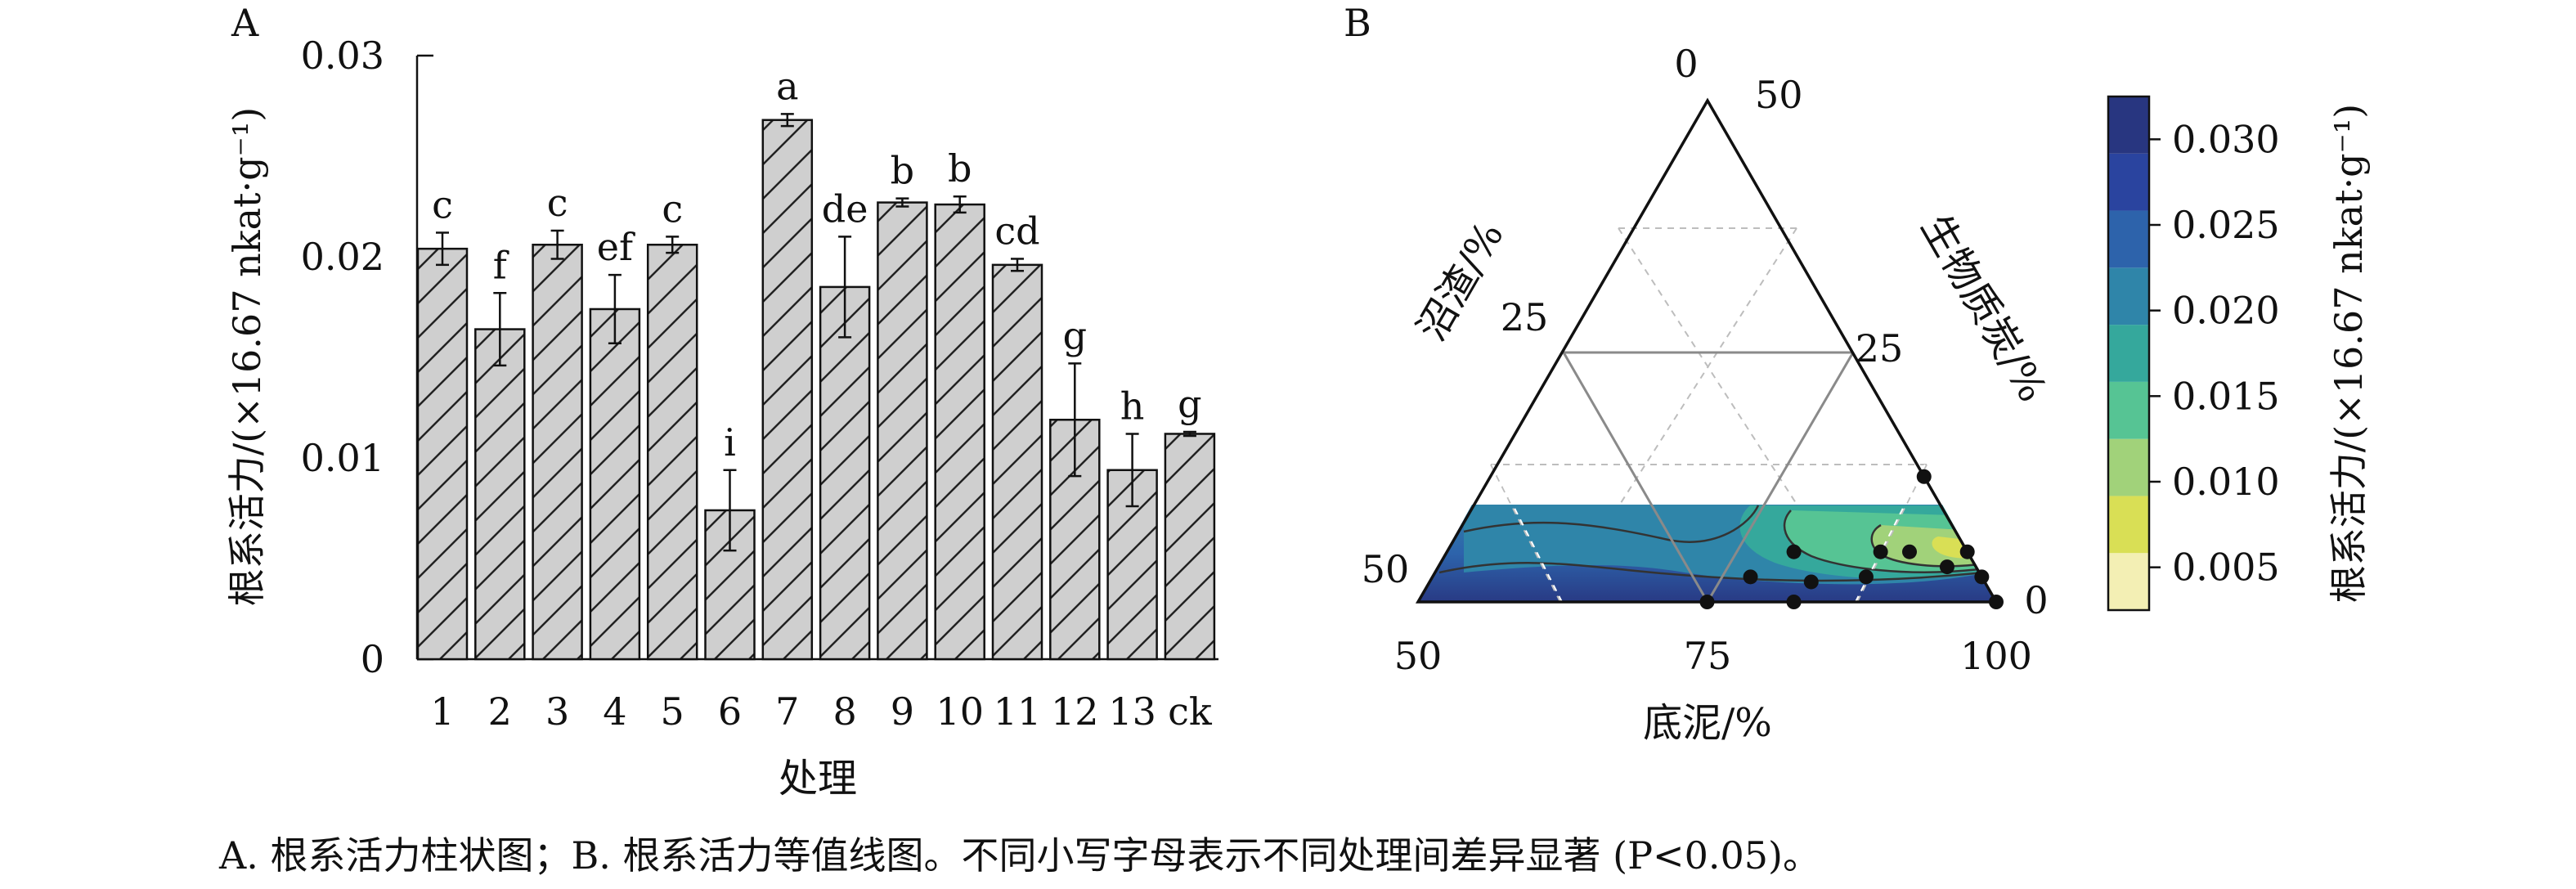  I want to click on colorbar-title: 根系活力/(×16.67 nkat·g⁻¹), so click(2349, 353).